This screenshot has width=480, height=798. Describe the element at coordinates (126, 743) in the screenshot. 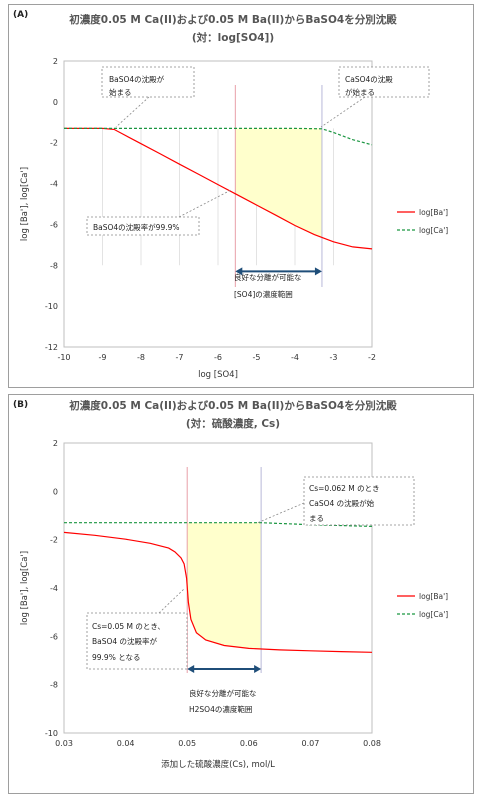

I see `x-tick-label: 0.04` at that location.